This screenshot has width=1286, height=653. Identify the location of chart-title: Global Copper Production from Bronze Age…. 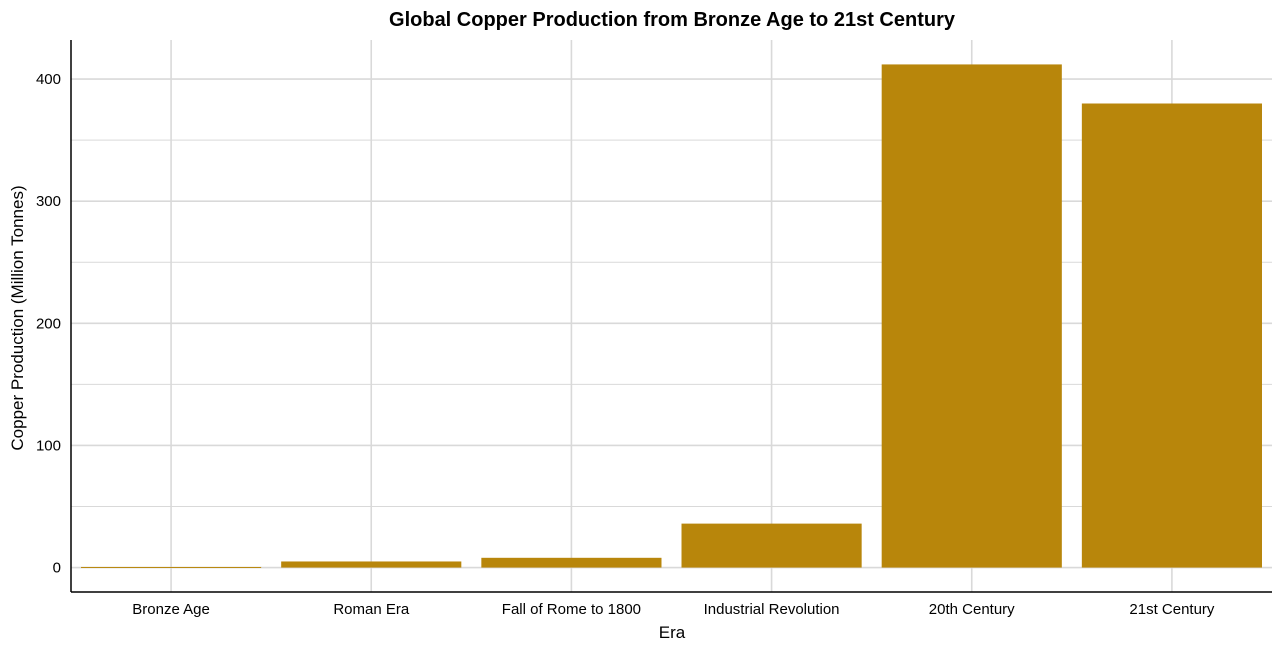
(672, 20).